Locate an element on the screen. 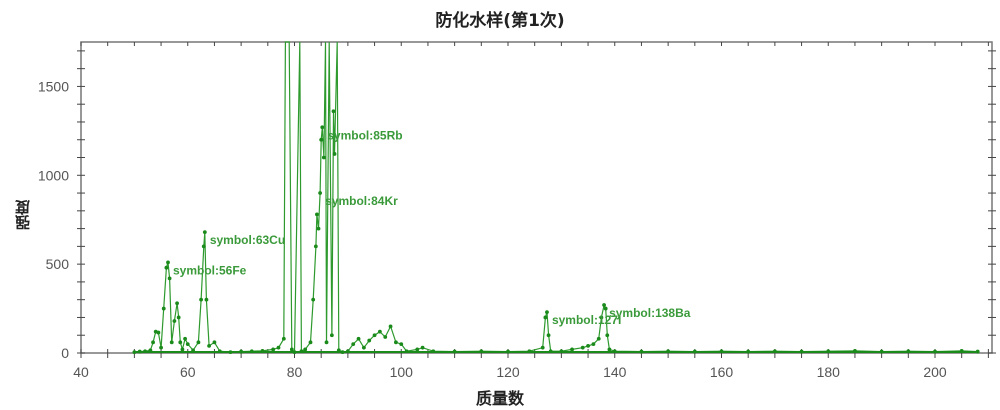 This screenshot has height=410, width=1000. peak-annotation: symbol:56Fe is located at coordinates (210, 270).